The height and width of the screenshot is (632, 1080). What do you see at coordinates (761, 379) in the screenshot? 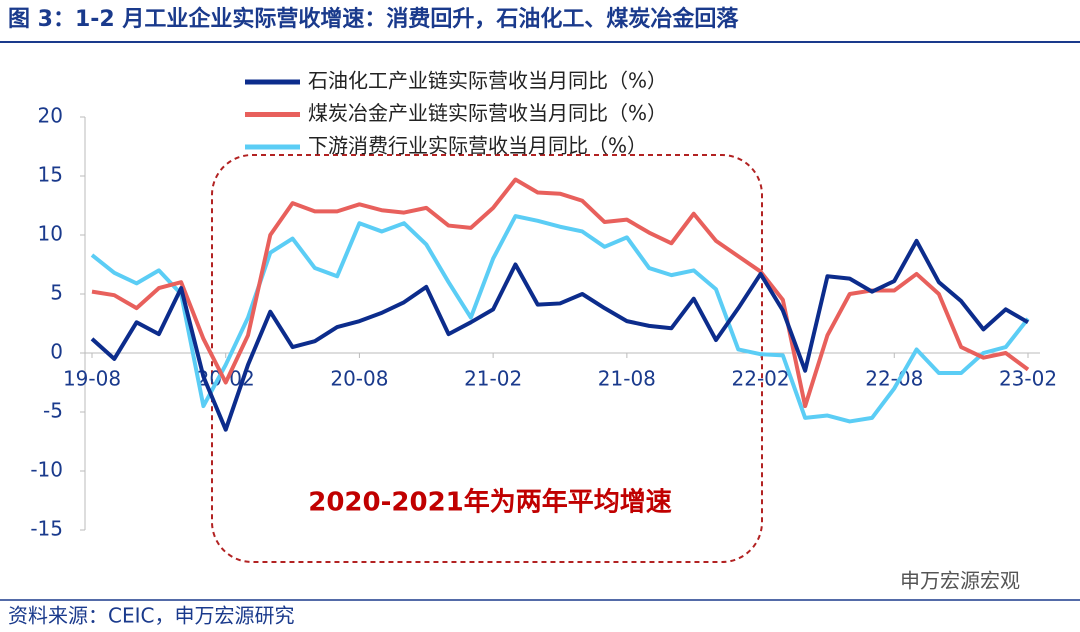
I see `x-tick-label: 22-02` at bounding box center [761, 379].